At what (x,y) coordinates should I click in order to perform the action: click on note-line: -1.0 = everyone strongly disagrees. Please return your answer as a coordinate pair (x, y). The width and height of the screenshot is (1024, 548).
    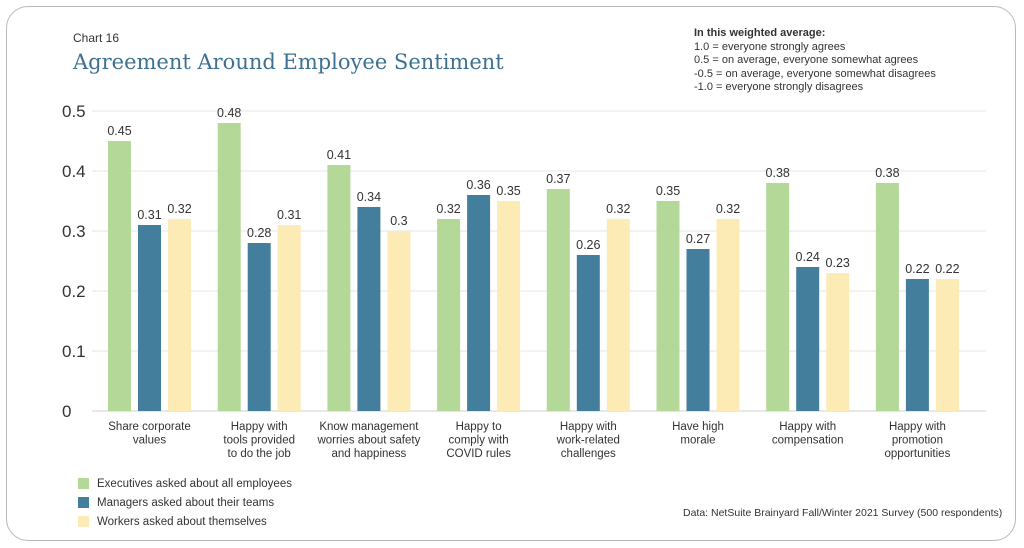
    Looking at the image, I should click on (779, 87).